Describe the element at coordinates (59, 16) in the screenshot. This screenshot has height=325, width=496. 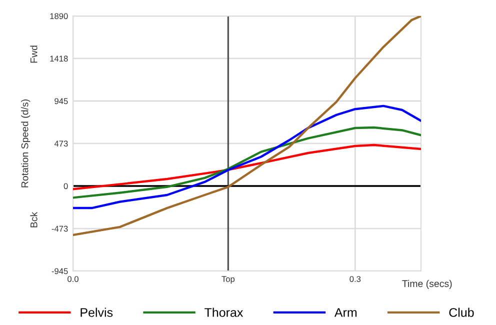
I see `y-tick-label: 1890` at that location.